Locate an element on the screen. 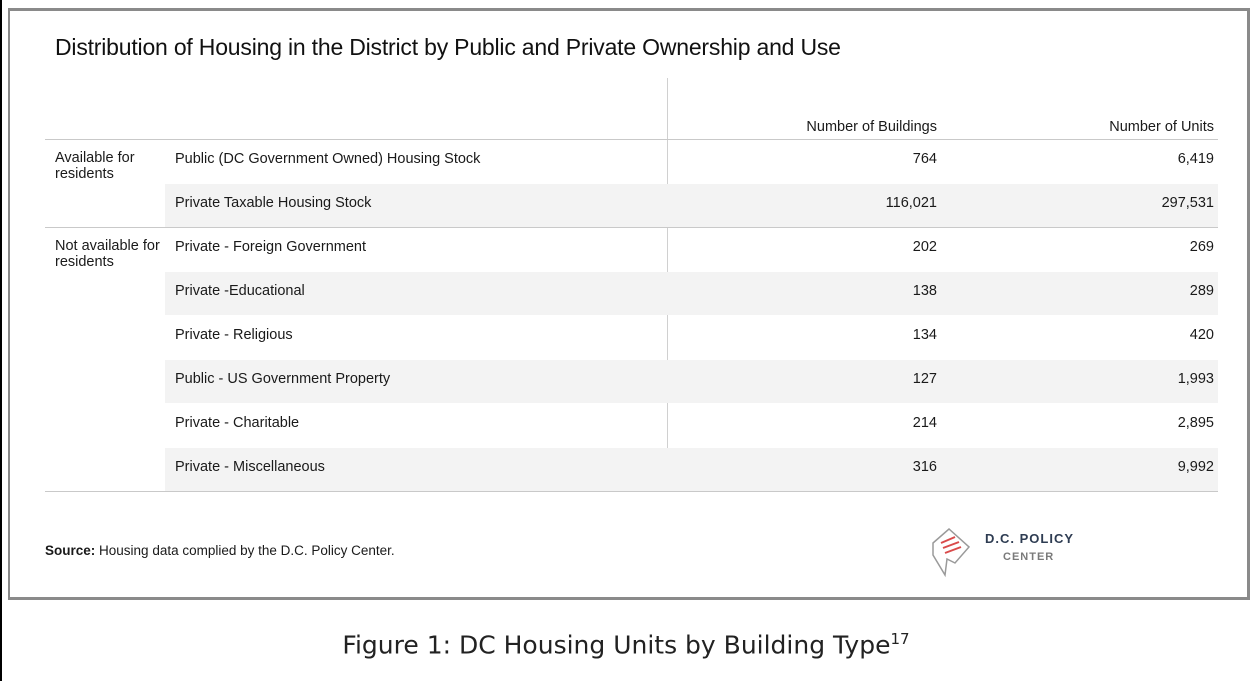  buildings-cell: 138 is located at coordinates (924, 291).